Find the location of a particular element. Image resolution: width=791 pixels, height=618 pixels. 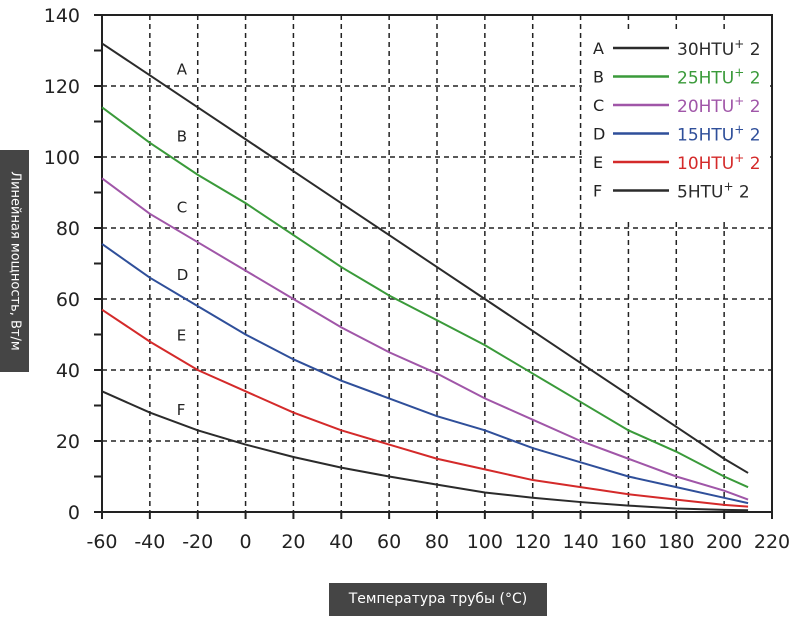

x-tick-label: 220 is located at coordinates (772, 542).